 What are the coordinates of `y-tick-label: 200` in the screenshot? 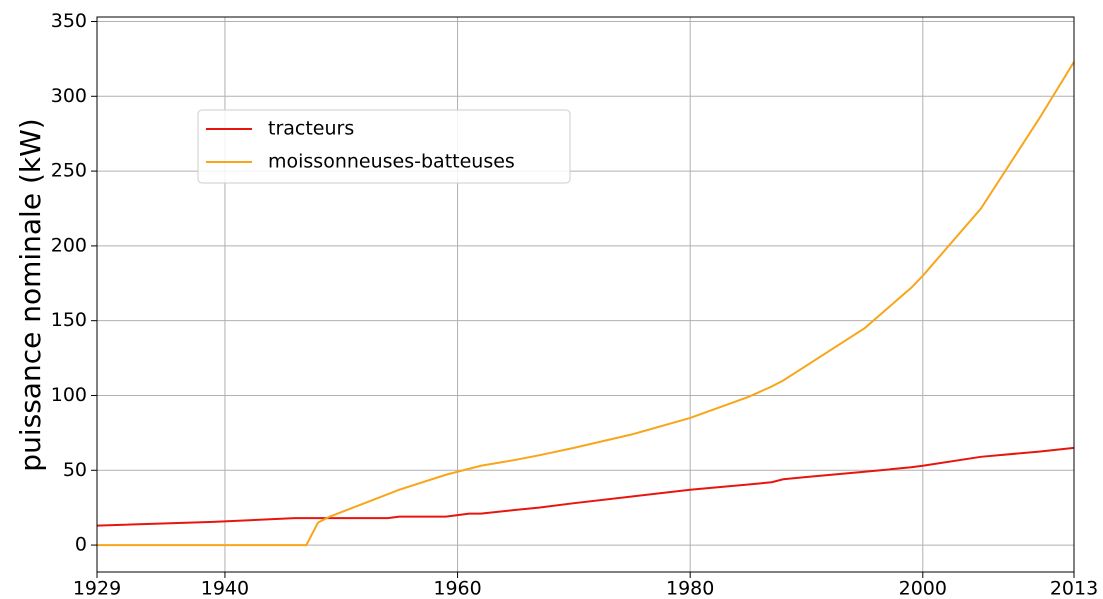 It's located at (69, 245).